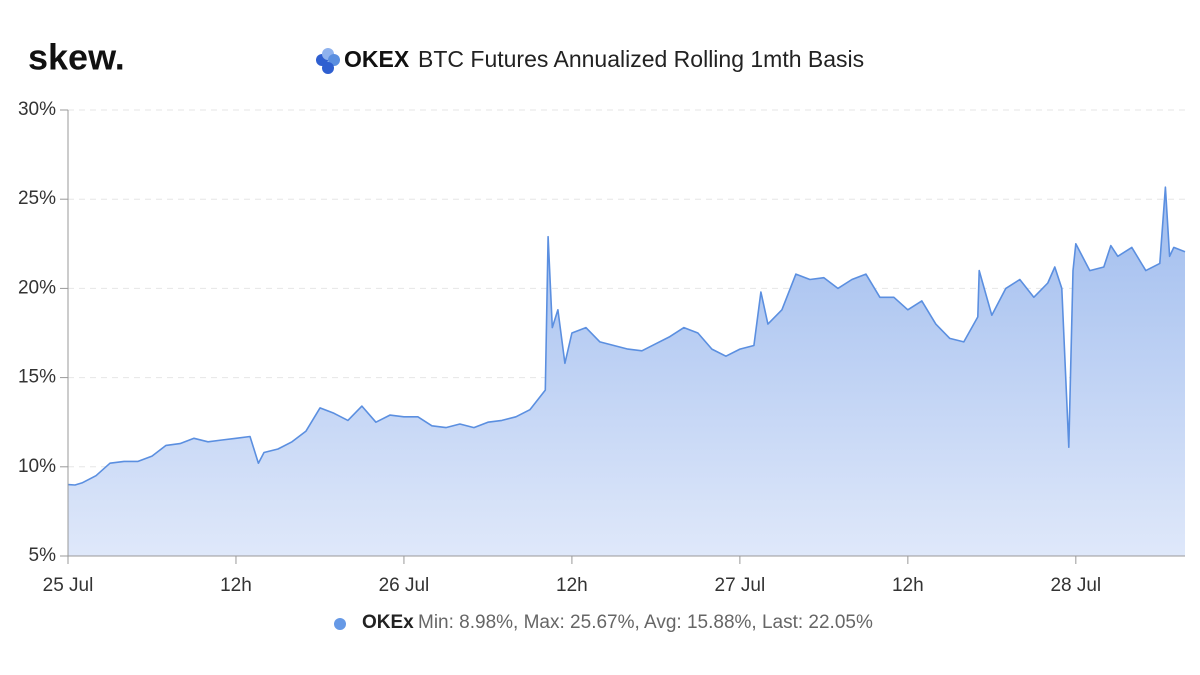 This screenshot has width=1200, height=675. I want to click on y-tick-label: 5%, so click(43, 555).